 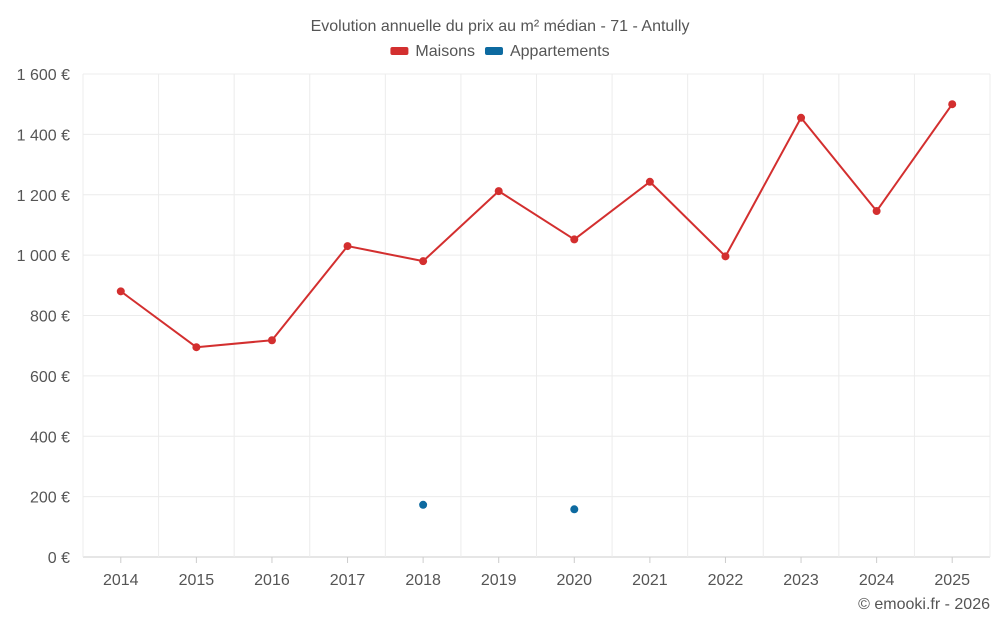 I want to click on x-tick-label: 2025, so click(x=952, y=580).